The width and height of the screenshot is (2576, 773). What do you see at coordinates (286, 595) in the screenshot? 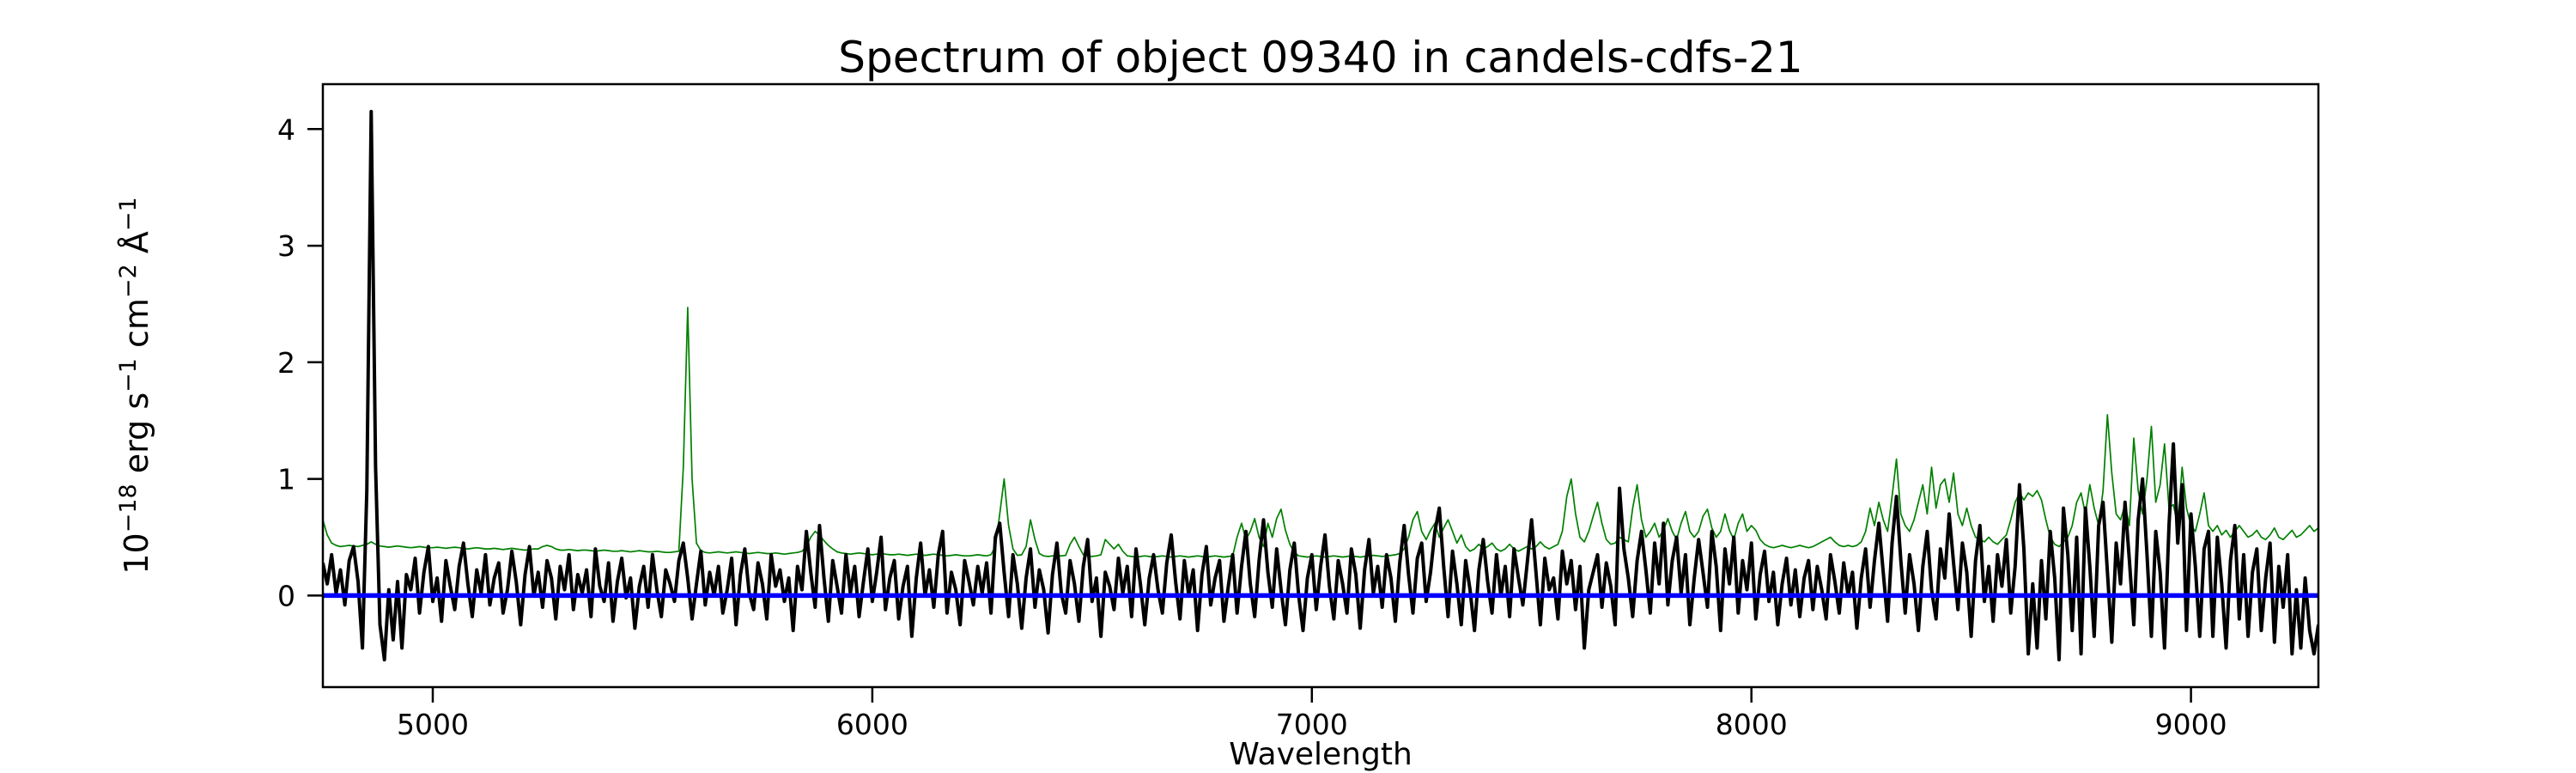
I see `y-tick-label: 0` at bounding box center [286, 595].